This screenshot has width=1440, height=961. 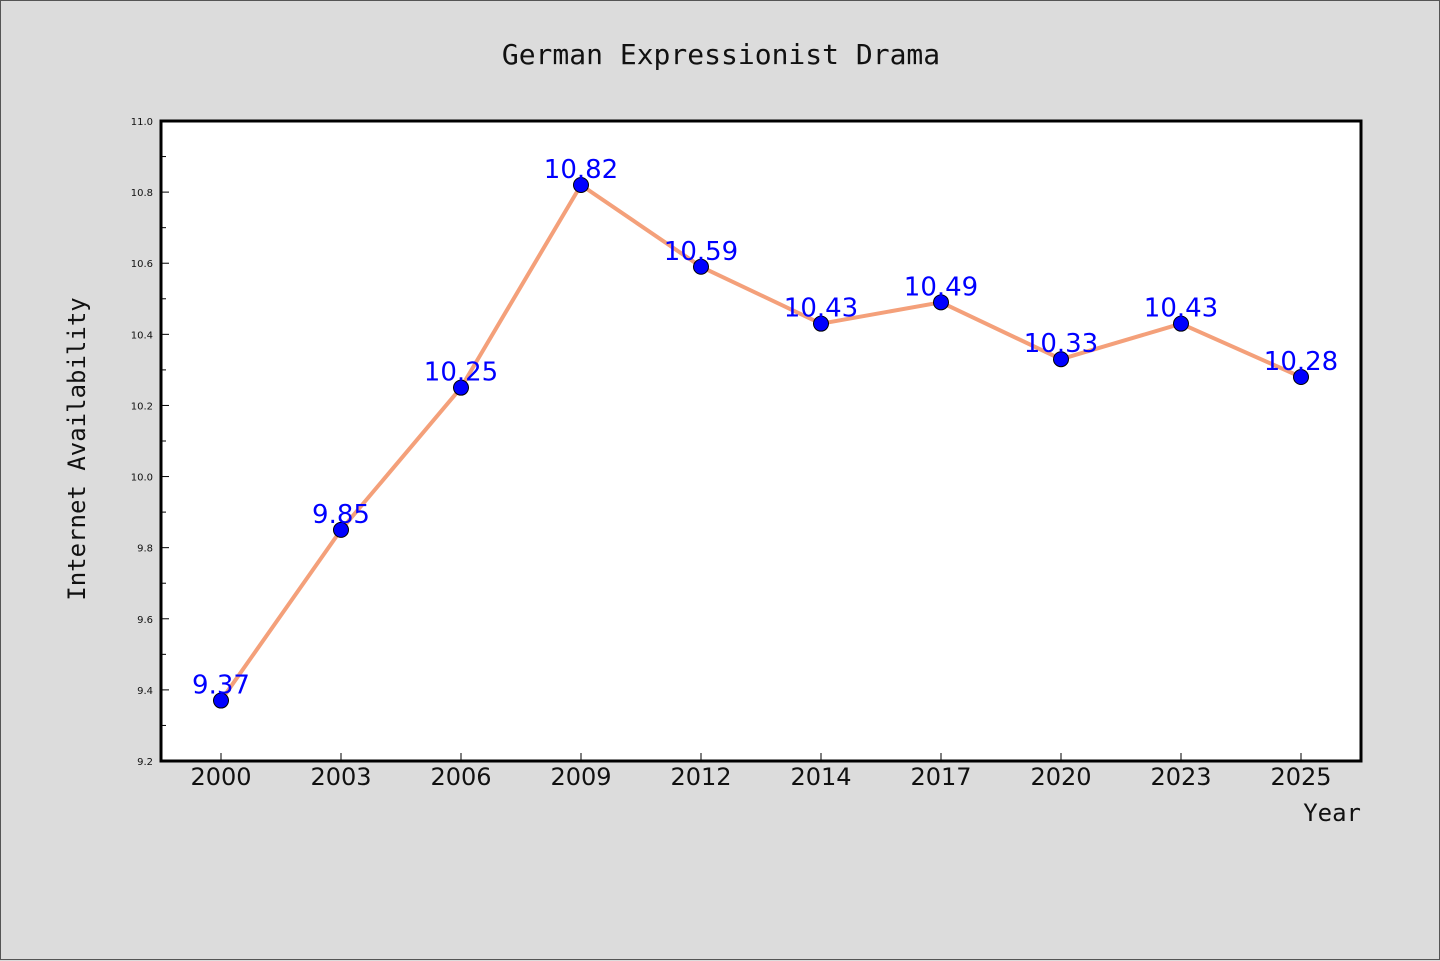 What do you see at coordinates (580, 777) in the screenshot?
I see `x-tick-label: 2009` at bounding box center [580, 777].